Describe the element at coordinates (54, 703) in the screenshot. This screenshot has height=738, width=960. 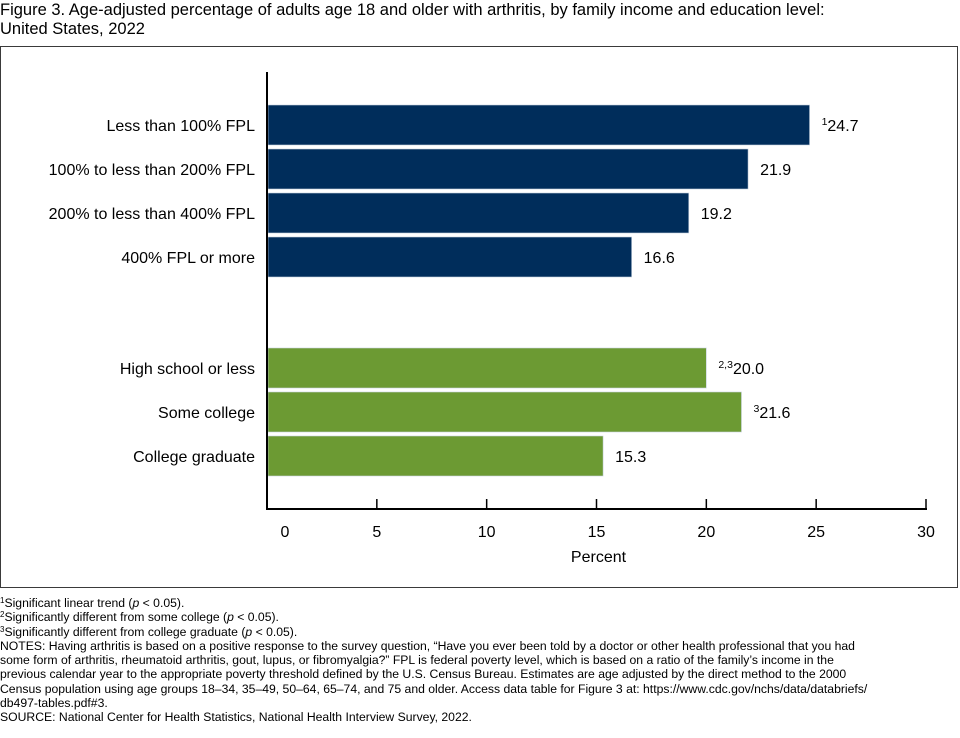
I see `notes-line-5: db497-tables.pdf#3.` at that location.